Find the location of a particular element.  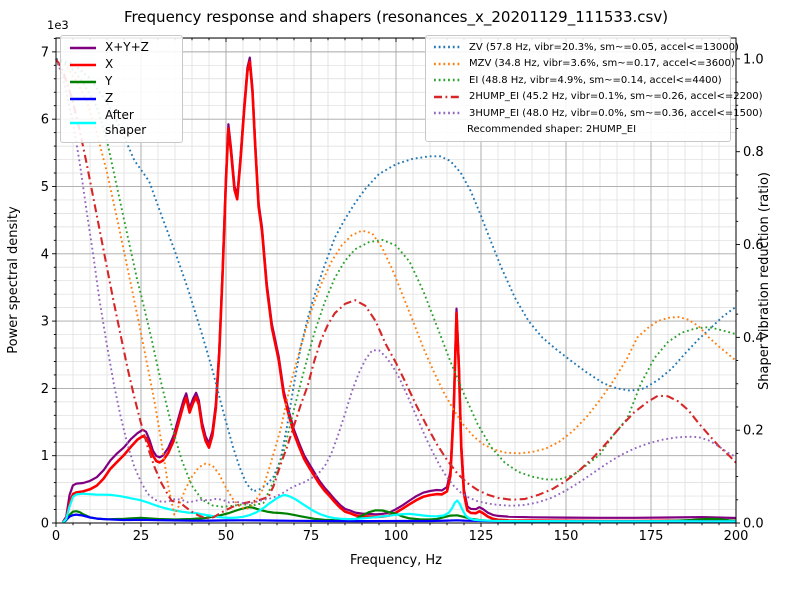

legend-line-sample-x-y-z is located at coordinates (83, 47).